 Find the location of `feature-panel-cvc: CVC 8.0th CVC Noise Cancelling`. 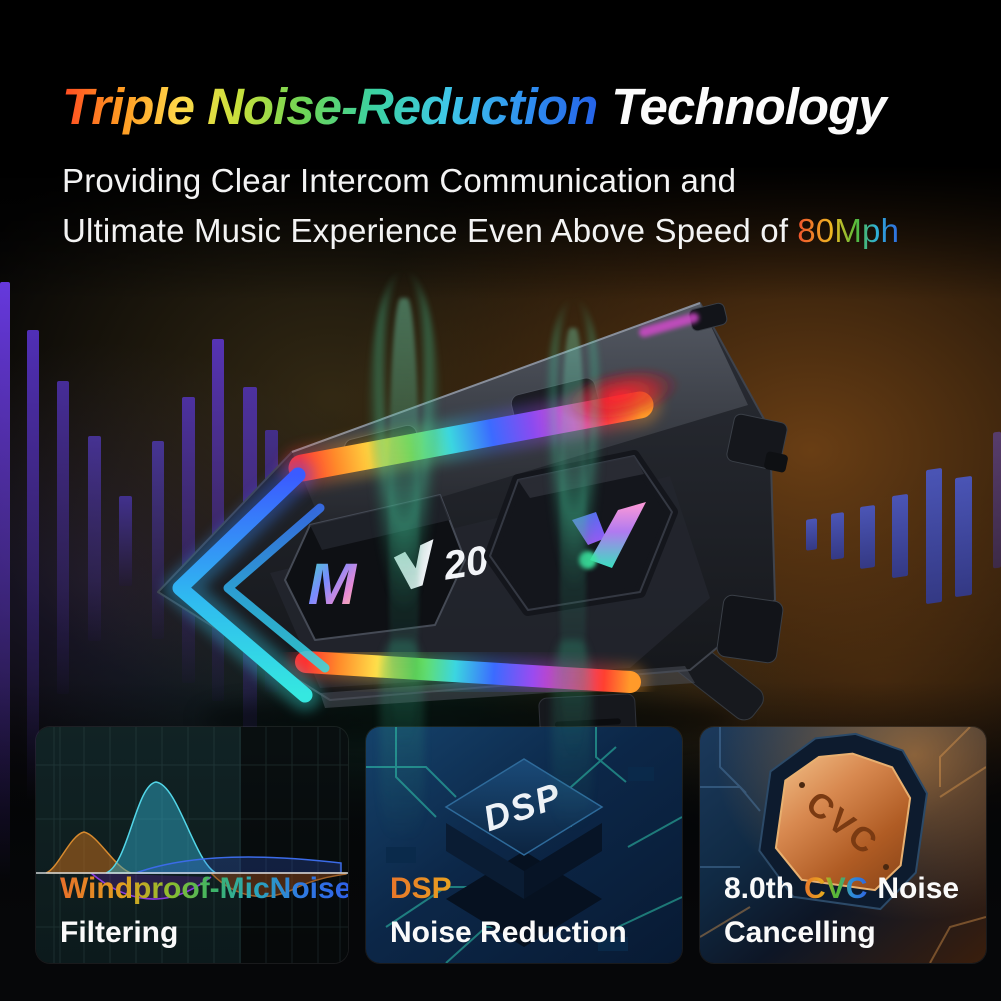

feature-panel-cvc: CVC 8.0th CVC Noise Cancelling is located at coordinates (843, 845).